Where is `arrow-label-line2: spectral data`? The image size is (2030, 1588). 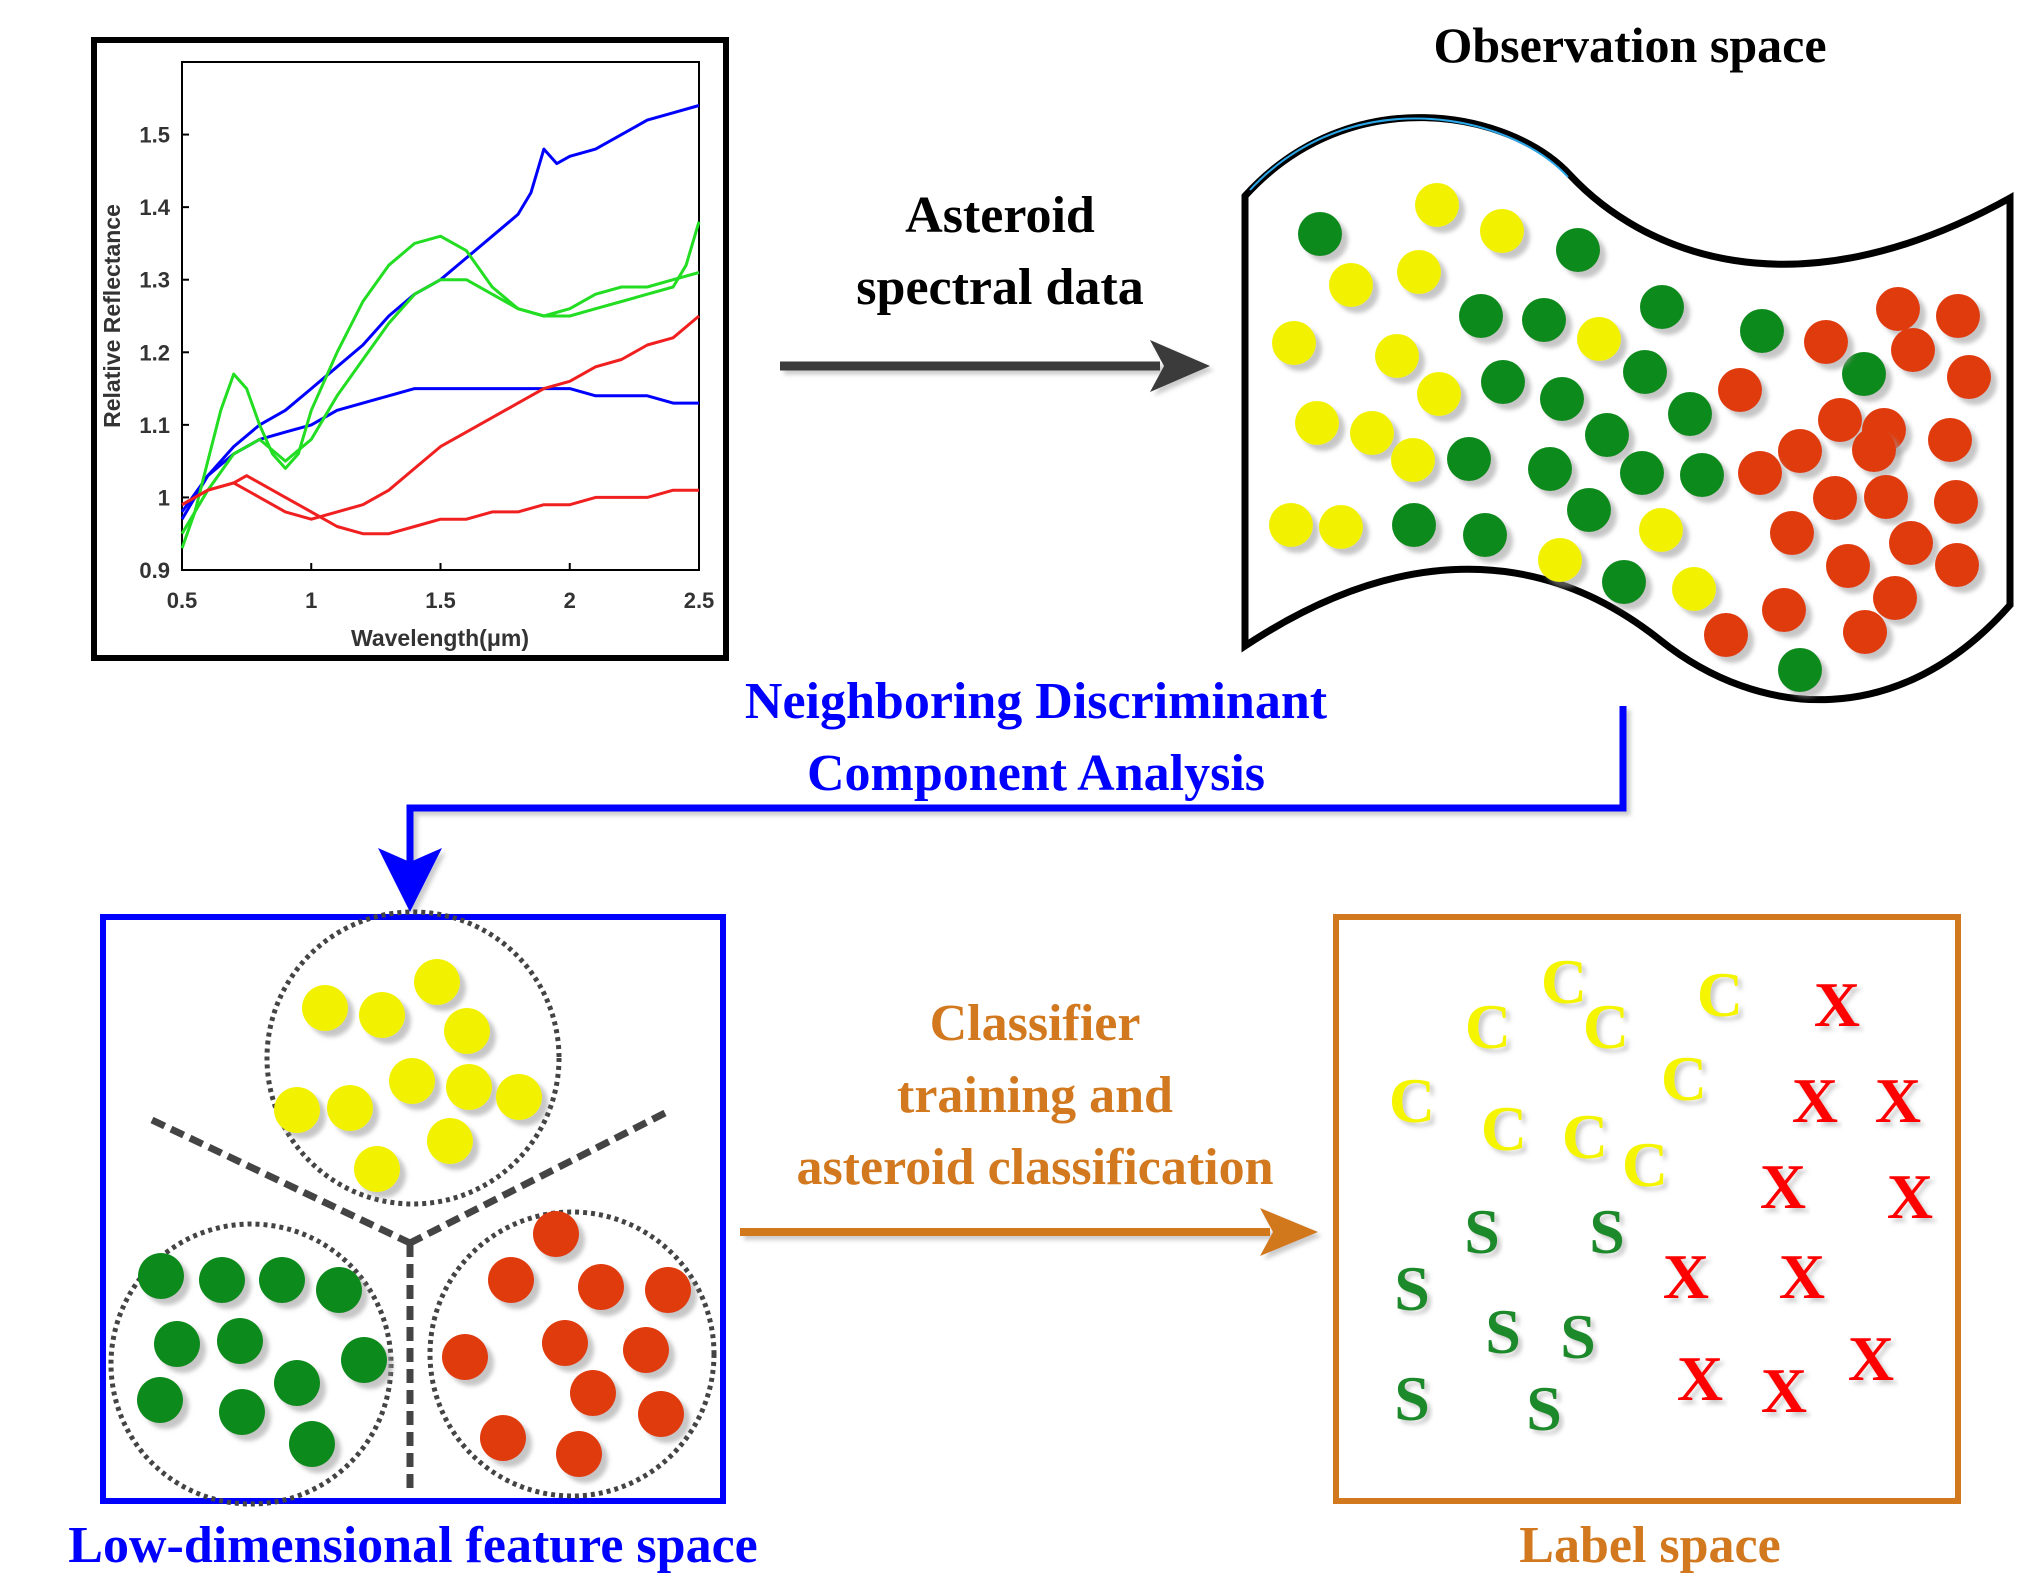 arrow-label-line2: spectral data is located at coordinates (999, 287).